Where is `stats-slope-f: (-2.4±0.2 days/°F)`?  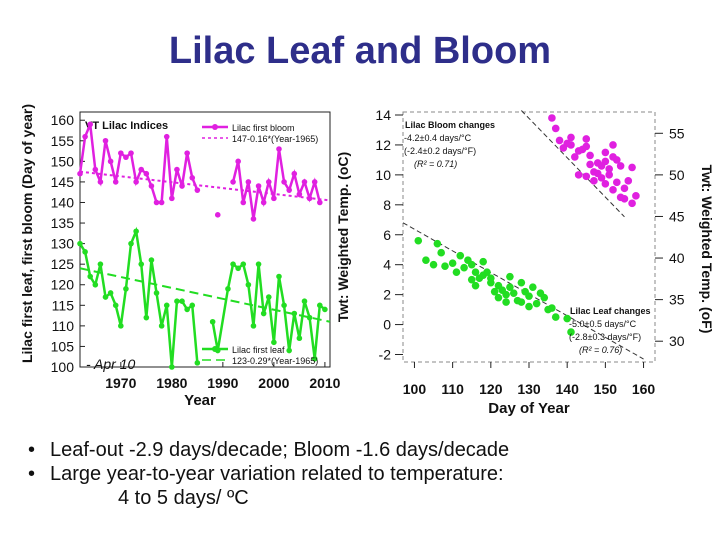
stats-slope-f: (-2.4±0.2 days/°F) is located at coordinates (440, 151).